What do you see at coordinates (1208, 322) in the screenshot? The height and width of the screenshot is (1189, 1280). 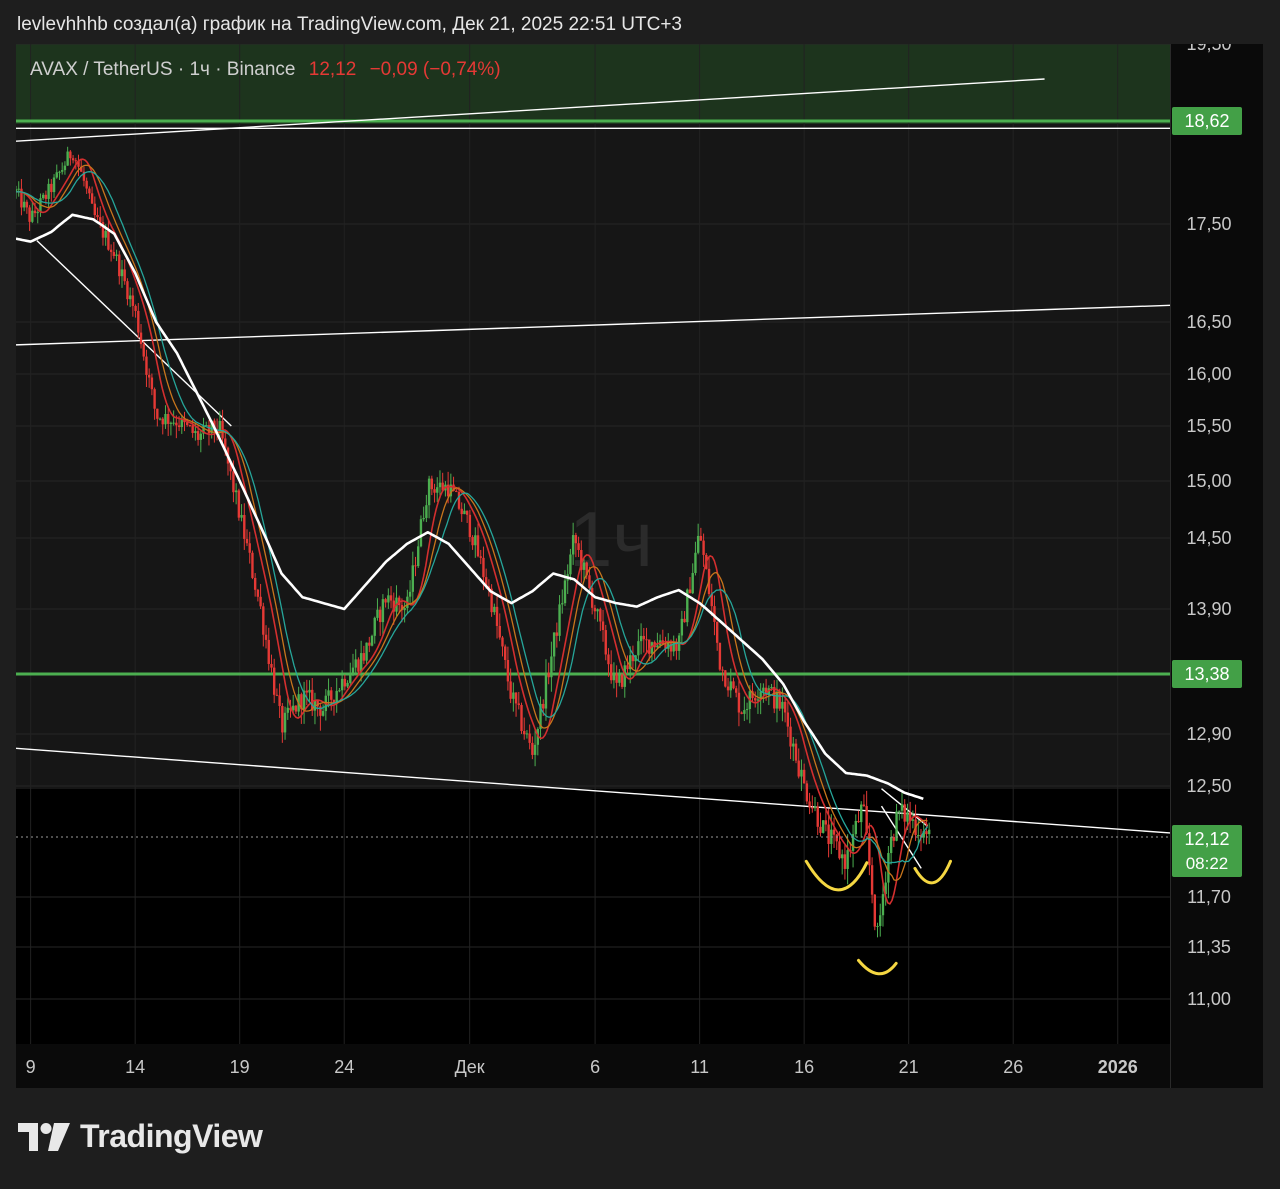 I see `price-tick-label: 16,50` at bounding box center [1208, 322].